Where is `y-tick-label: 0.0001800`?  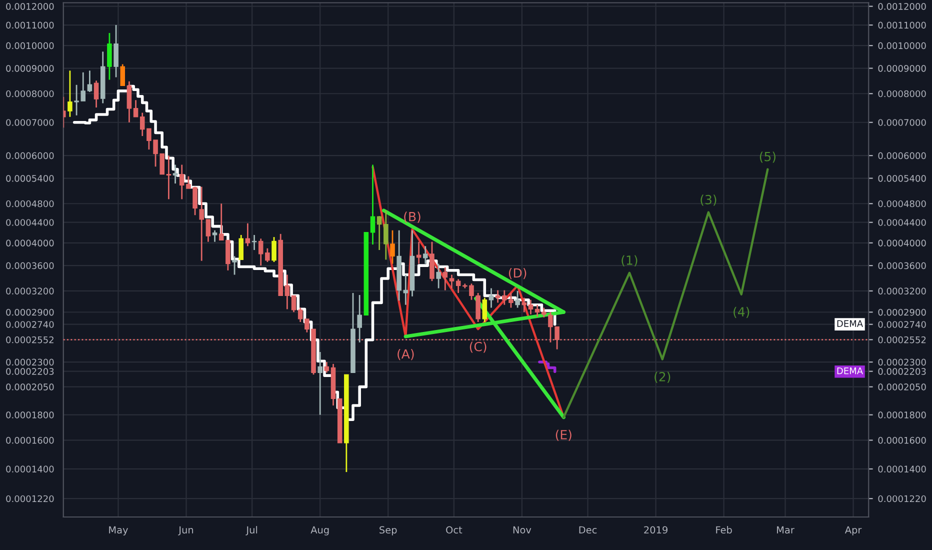
y-tick-label: 0.0001800 is located at coordinates (30, 415).